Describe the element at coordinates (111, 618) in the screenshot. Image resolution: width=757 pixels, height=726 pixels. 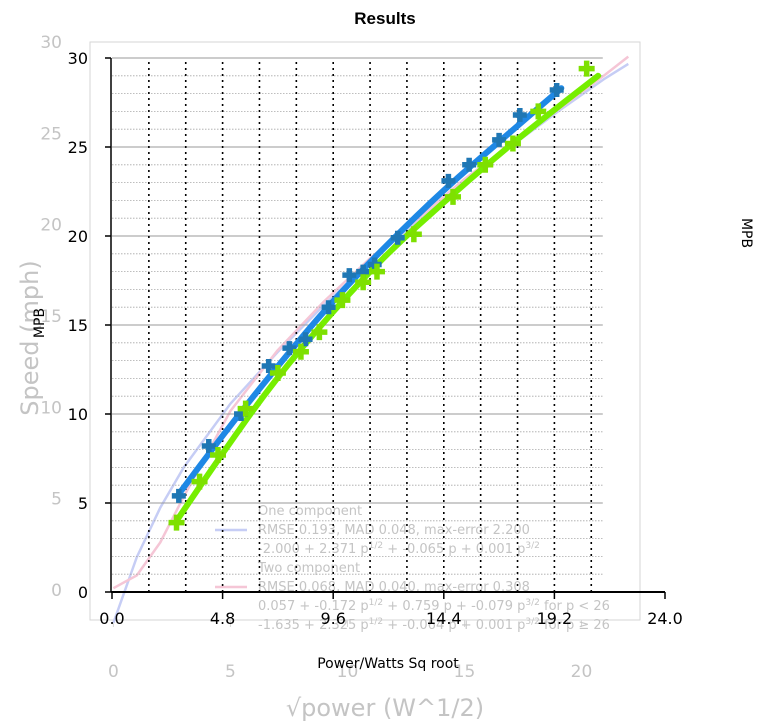
I see `x-tick-label: 0.0` at that location.